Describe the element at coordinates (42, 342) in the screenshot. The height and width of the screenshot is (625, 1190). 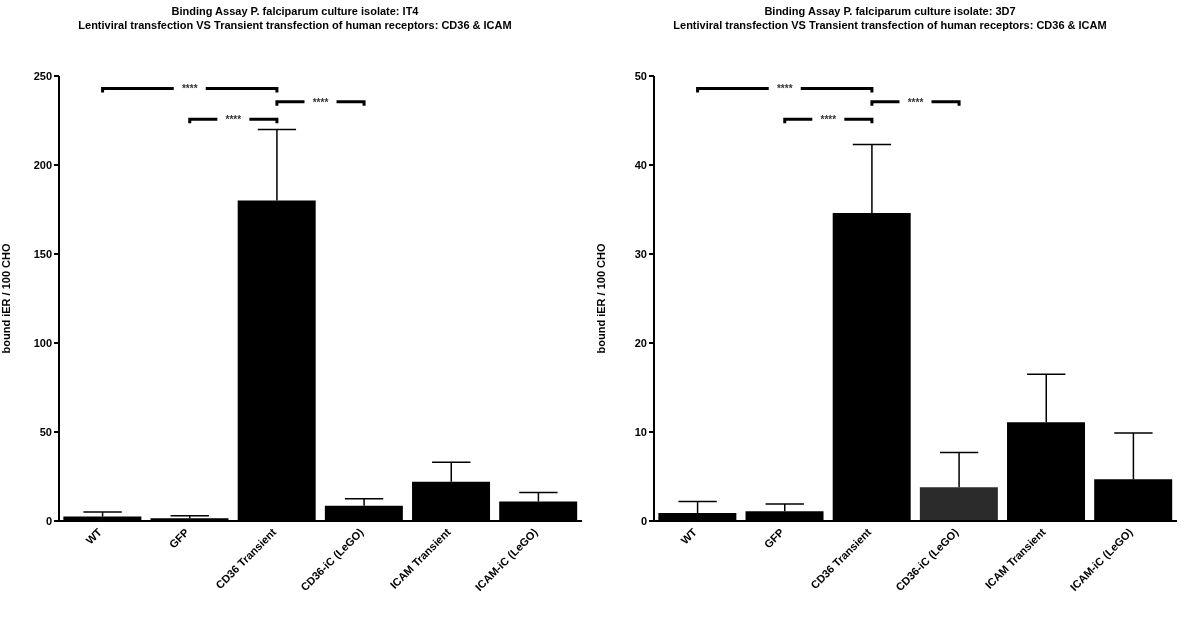
I see `y-tick-label: 100` at that location.